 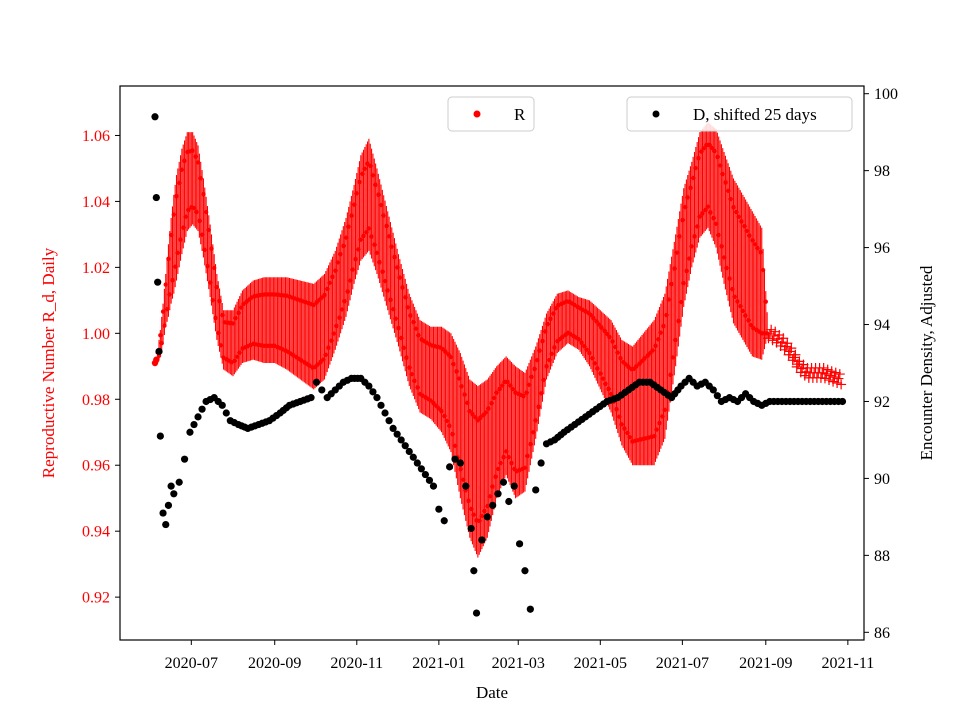 What do you see at coordinates (886, 94) in the screenshot?
I see `y-right-tick-label: 100` at bounding box center [886, 94].